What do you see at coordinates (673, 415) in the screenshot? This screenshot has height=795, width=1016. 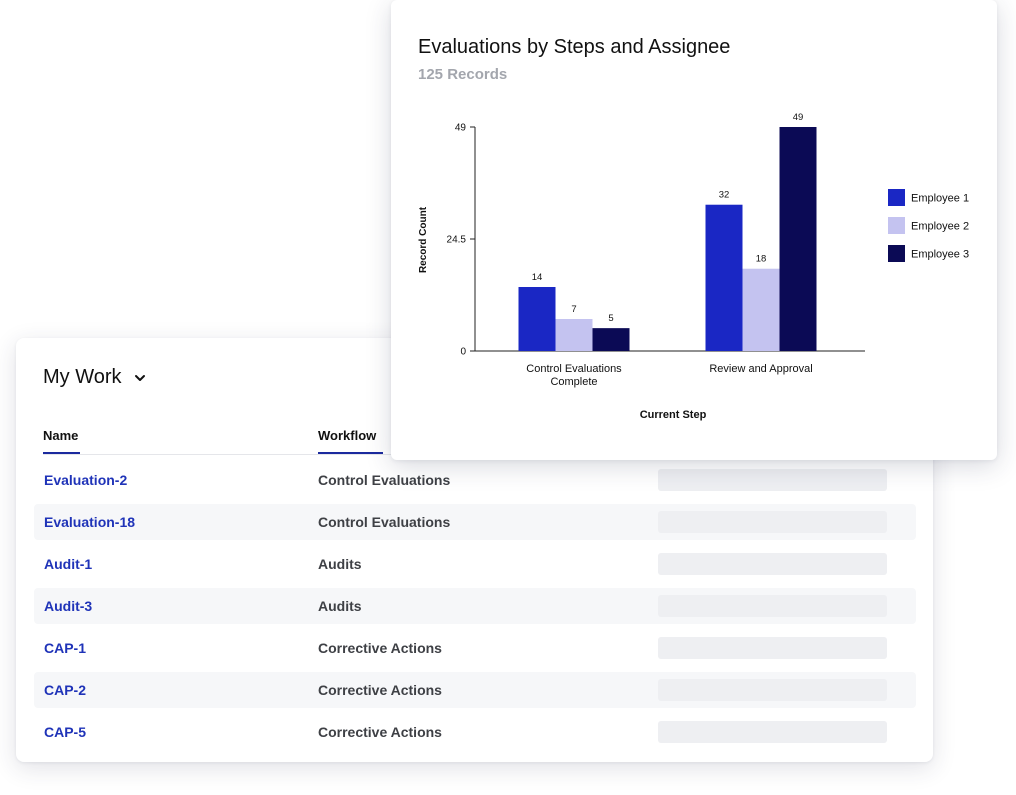 I see `x-axis-label: Current Step` at bounding box center [673, 415].